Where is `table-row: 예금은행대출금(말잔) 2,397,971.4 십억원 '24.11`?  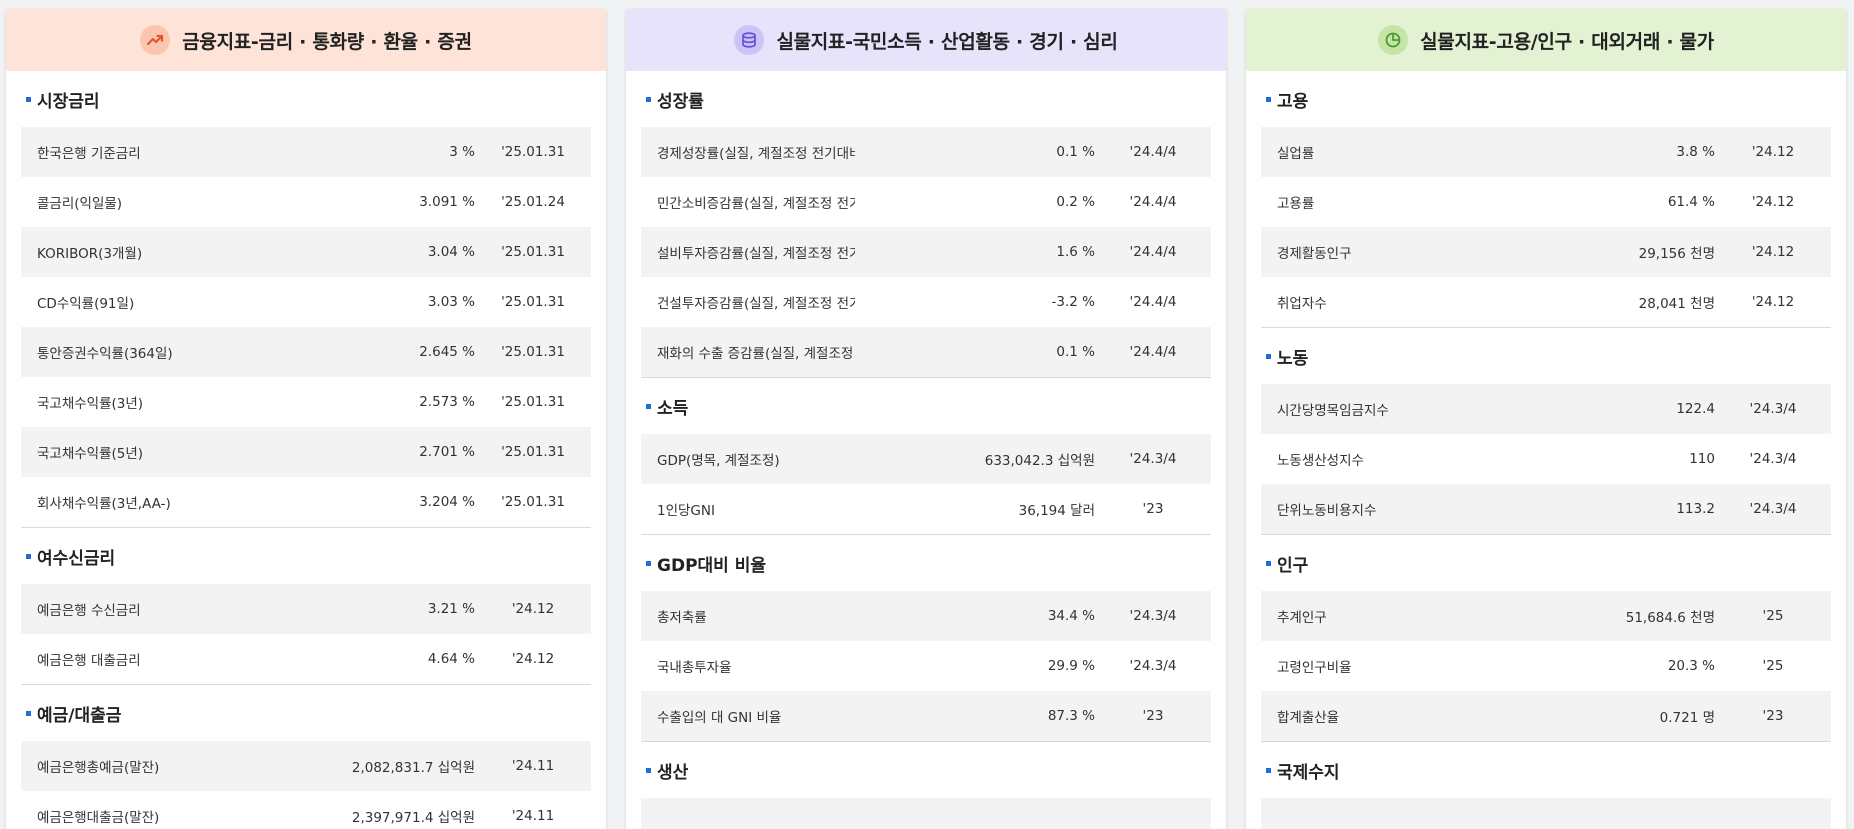
table-row: 예금은행대출금(말잔) 2,397,971.4 십억원 '24.11 is located at coordinates (306, 810).